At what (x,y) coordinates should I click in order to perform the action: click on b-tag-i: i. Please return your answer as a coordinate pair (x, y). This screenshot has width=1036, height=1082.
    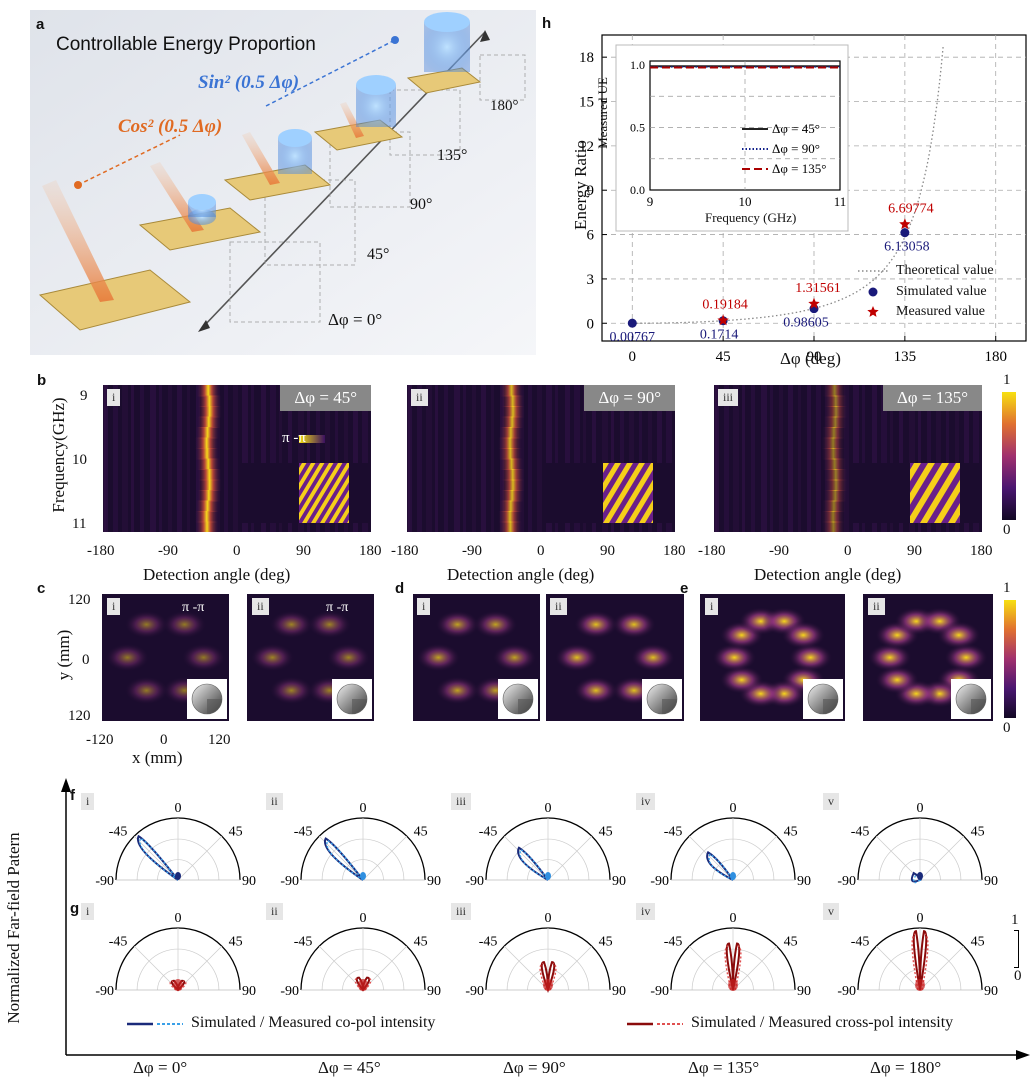
    Looking at the image, I should click on (114, 397).